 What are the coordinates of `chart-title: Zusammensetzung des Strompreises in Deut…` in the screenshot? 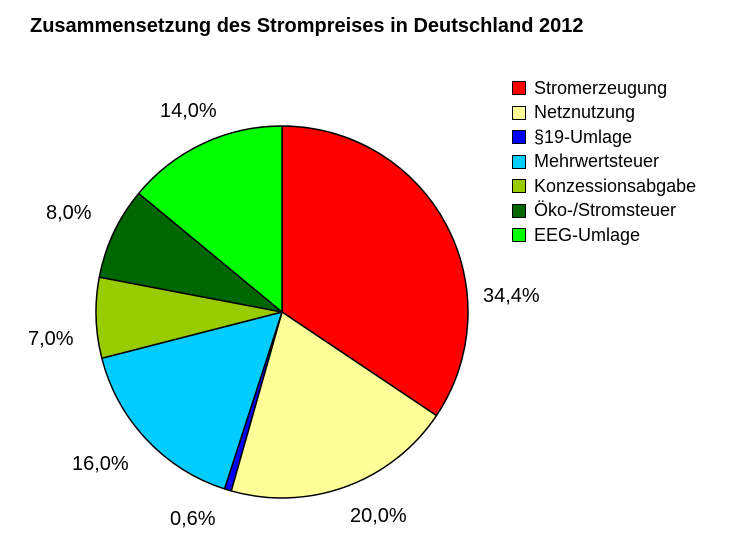 It's located at (307, 26).